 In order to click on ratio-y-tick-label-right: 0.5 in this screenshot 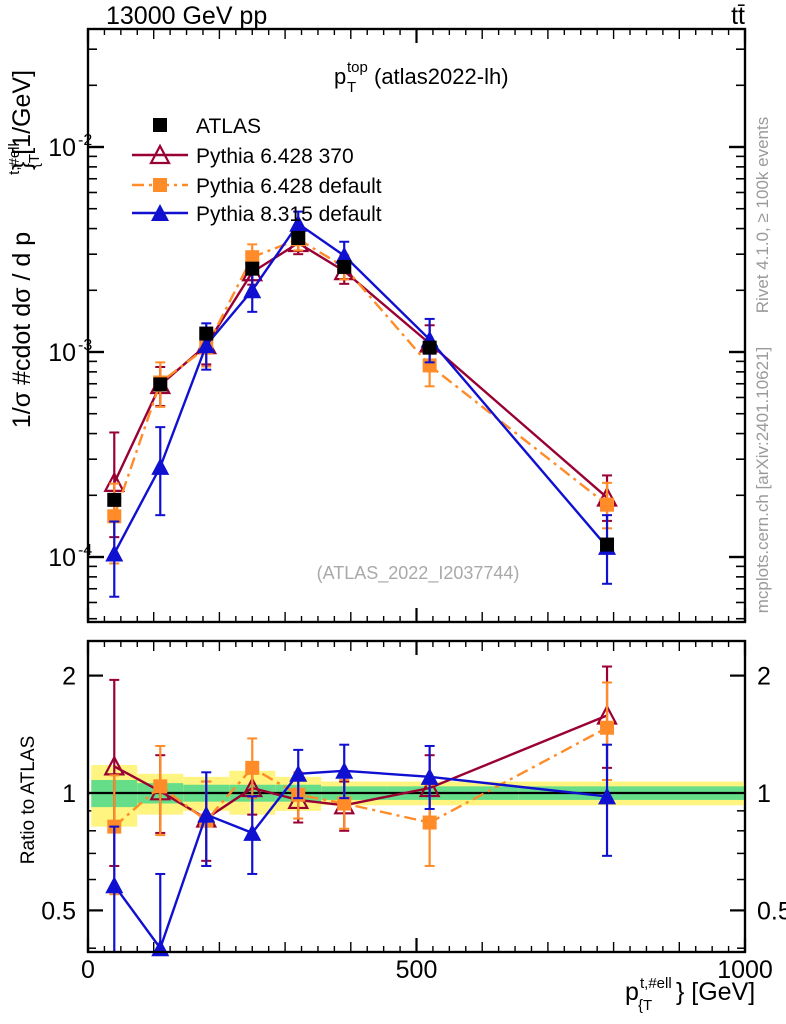, I will do `click(771, 911)`.